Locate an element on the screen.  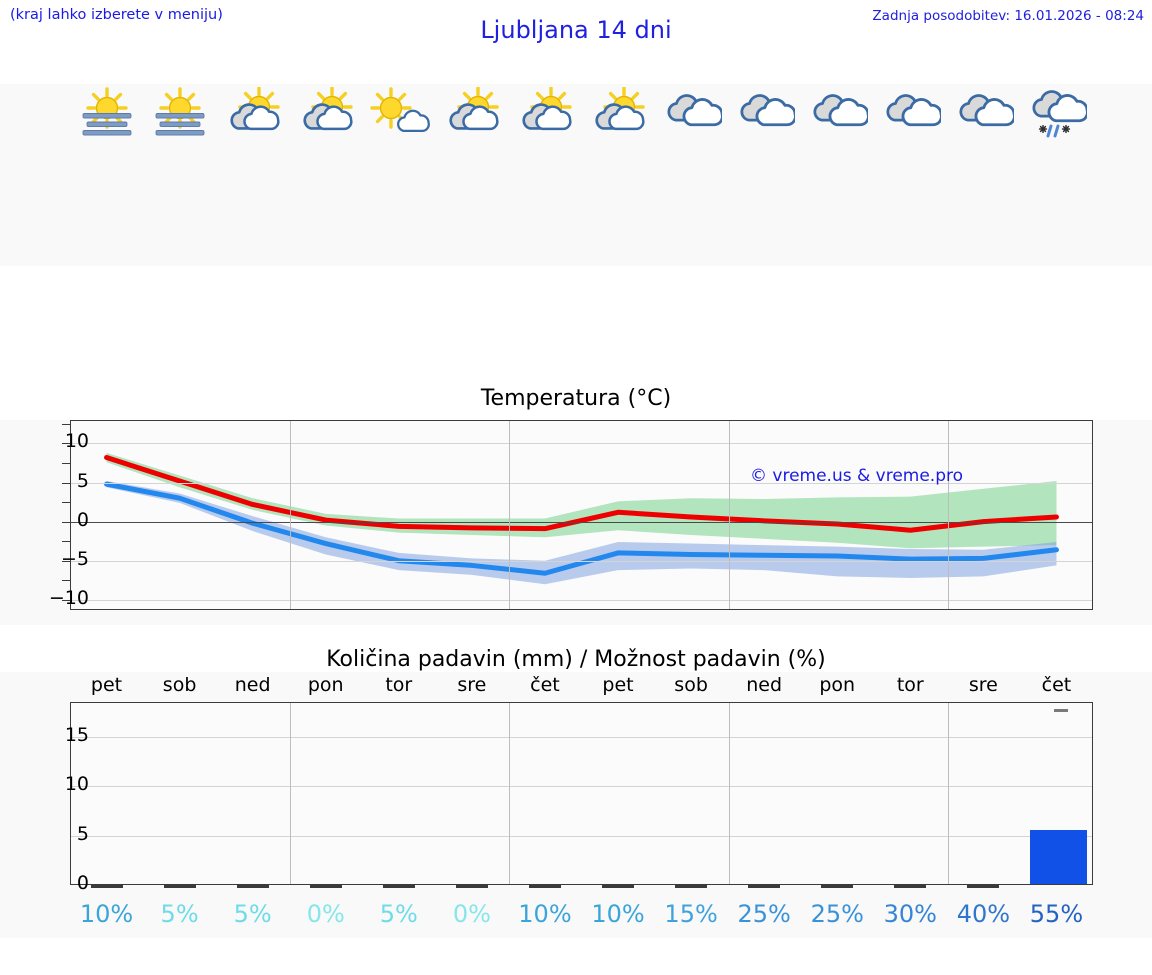
page-title: Ljubljana 14 dni is located at coordinates (576, 30).